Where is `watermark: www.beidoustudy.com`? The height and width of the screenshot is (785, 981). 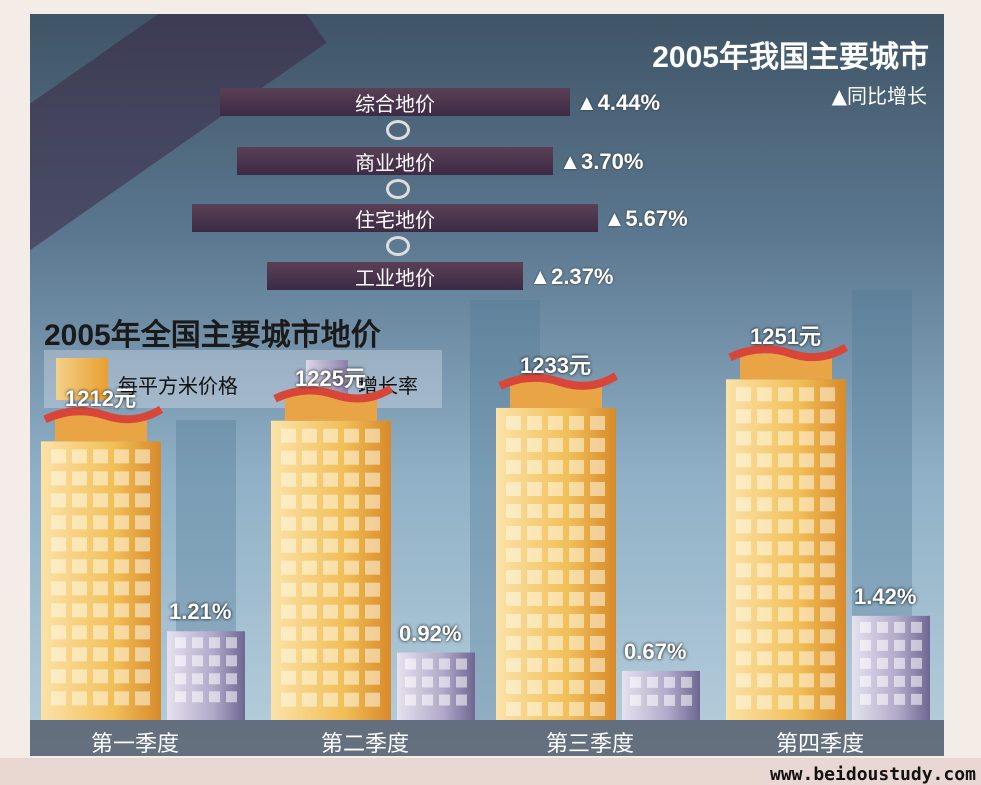
watermark: www.beidoustudy.com is located at coordinates (873, 774).